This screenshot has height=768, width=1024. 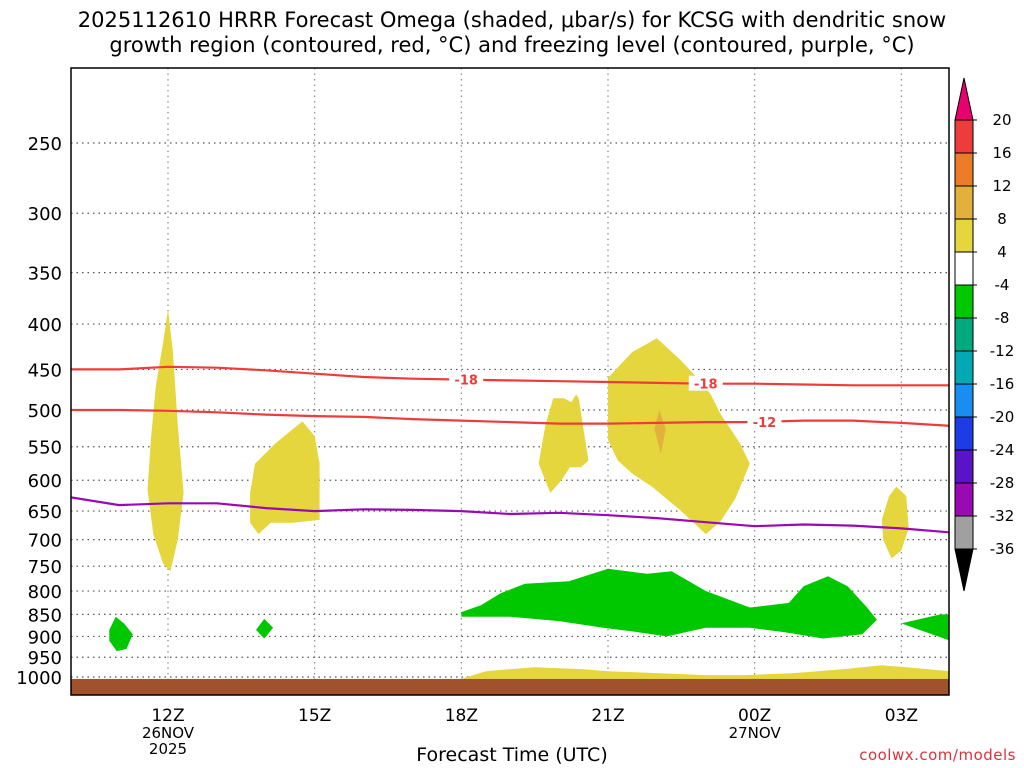 What do you see at coordinates (45, 541) in the screenshot?
I see `y-tick-label-700: 700` at bounding box center [45, 541].